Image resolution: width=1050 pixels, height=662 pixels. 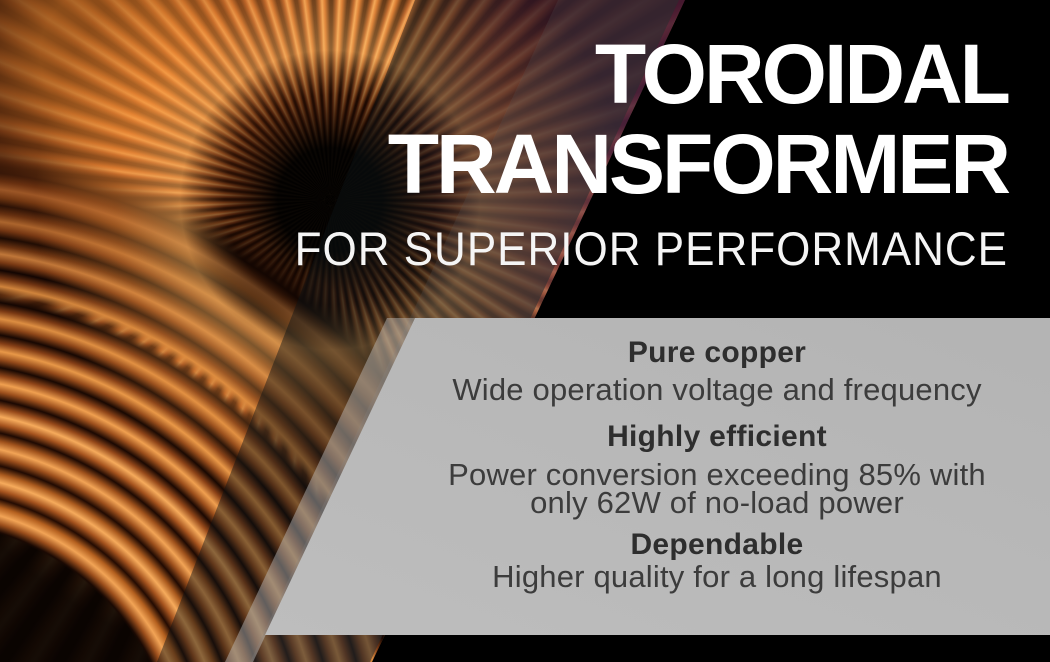 I want to click on feature-line: Higher quality for a long lifespan, so click(x=717, y=576).